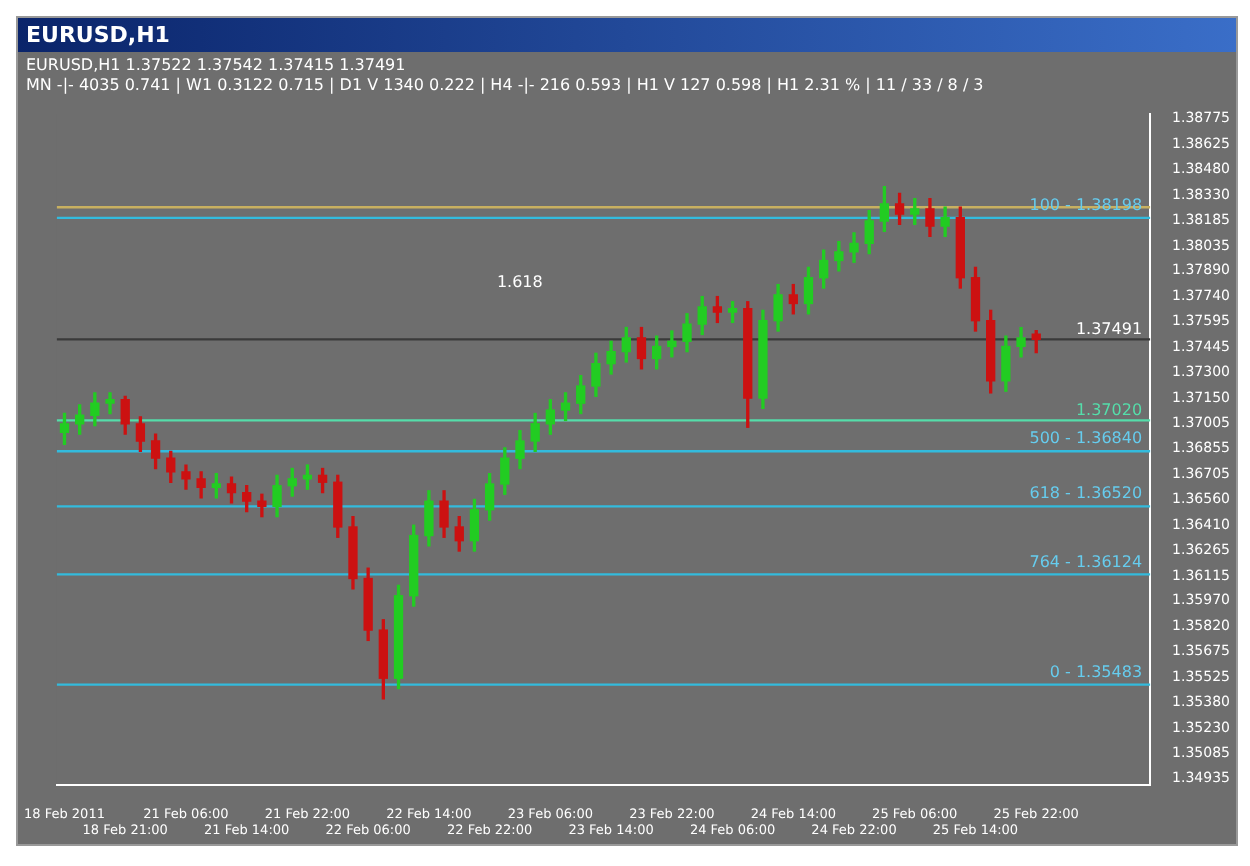 This screenshot has height=866, width=1250. Describe the element at coordinates (1086, 561) in the screenshot. I see `annotation: 764 - 1.36124` at that location.